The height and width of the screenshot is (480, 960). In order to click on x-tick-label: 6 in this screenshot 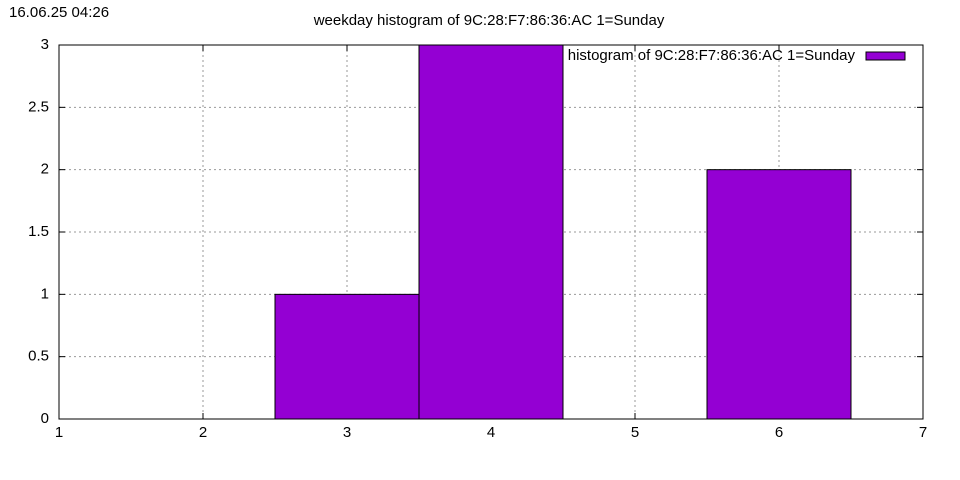, I will do `click(779, 432)`.